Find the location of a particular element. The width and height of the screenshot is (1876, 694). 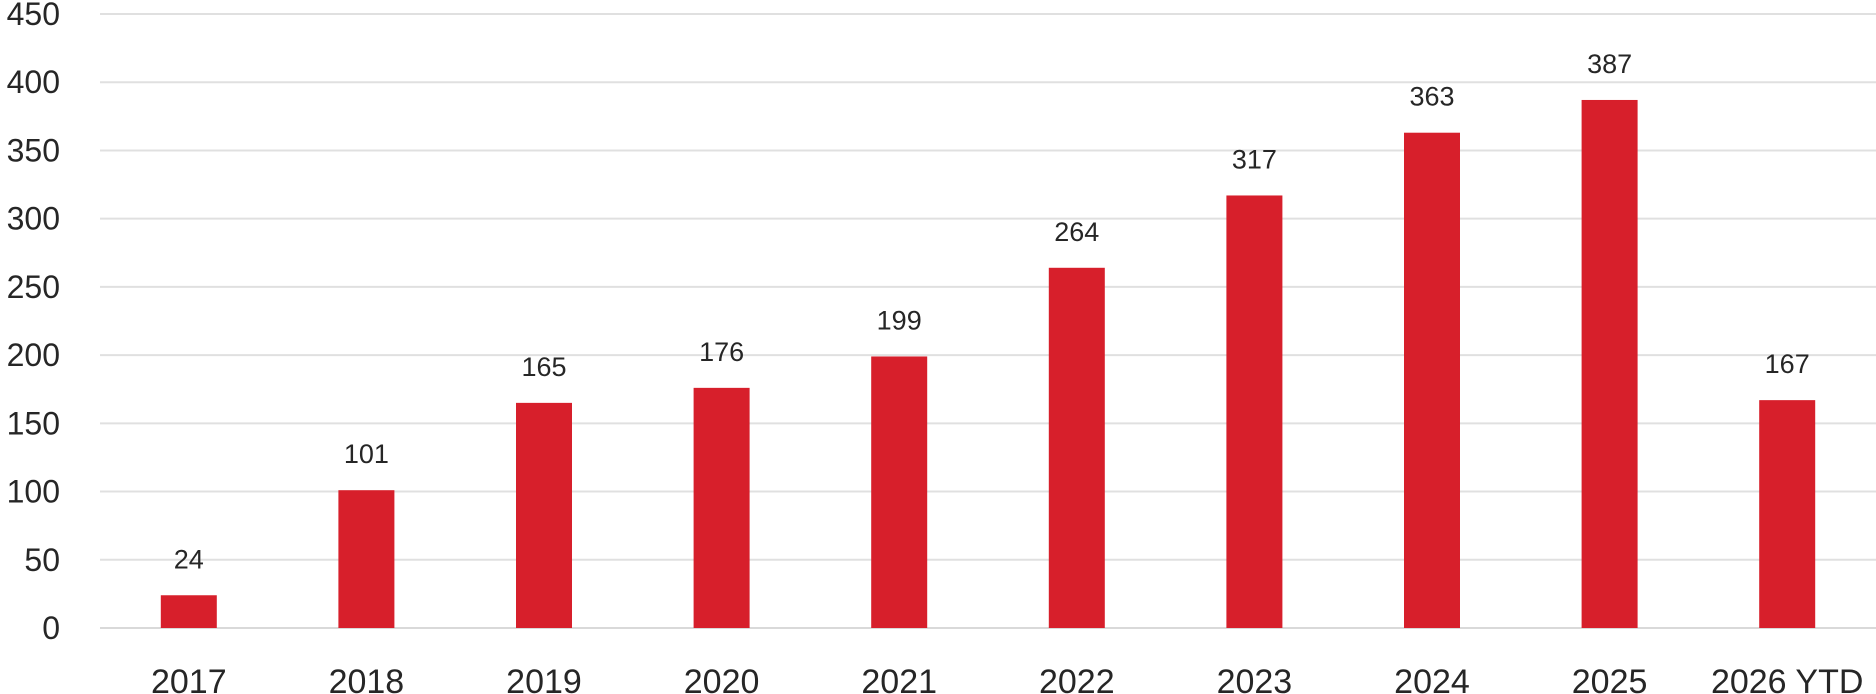

data-label: 101 is located at coordinates (366, 454).